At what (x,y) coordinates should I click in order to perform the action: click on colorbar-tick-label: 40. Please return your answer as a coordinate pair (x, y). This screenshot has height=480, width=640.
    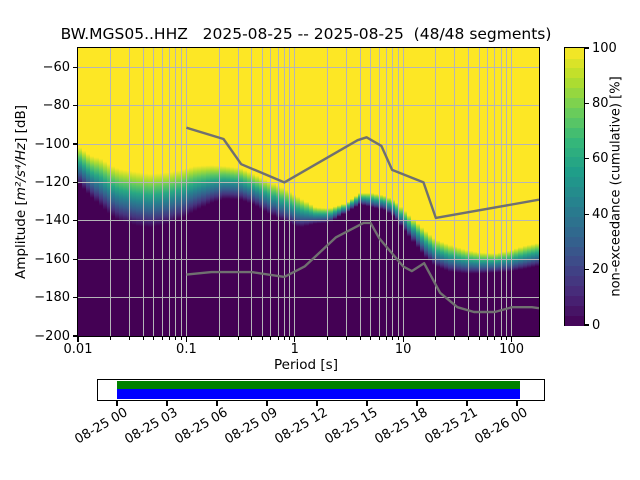
    Looking at the image, I should click on (600, 214).